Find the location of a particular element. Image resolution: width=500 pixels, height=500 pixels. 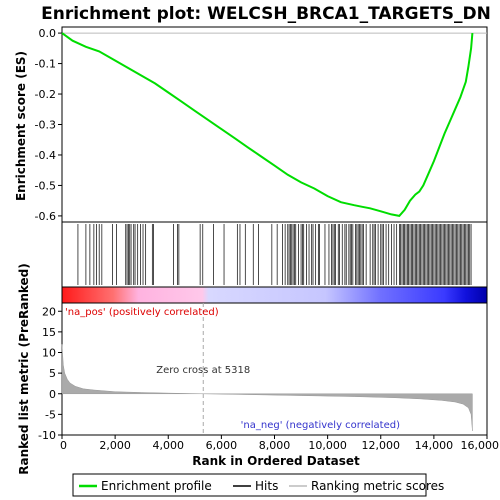

x-axis-label: Rank in Ordered Dataset is located at coordinates (276, 461).